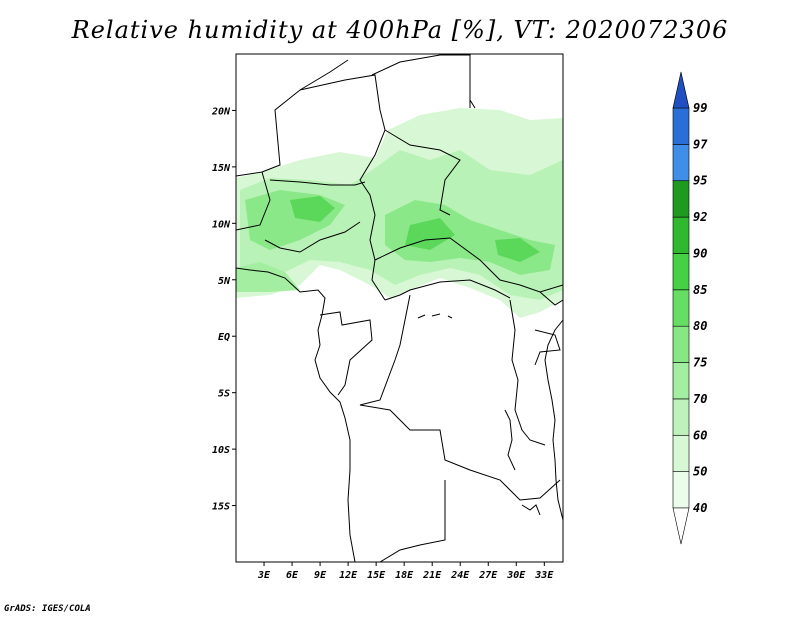  I want to click on legend-level-label: 75, so click(700, 363).